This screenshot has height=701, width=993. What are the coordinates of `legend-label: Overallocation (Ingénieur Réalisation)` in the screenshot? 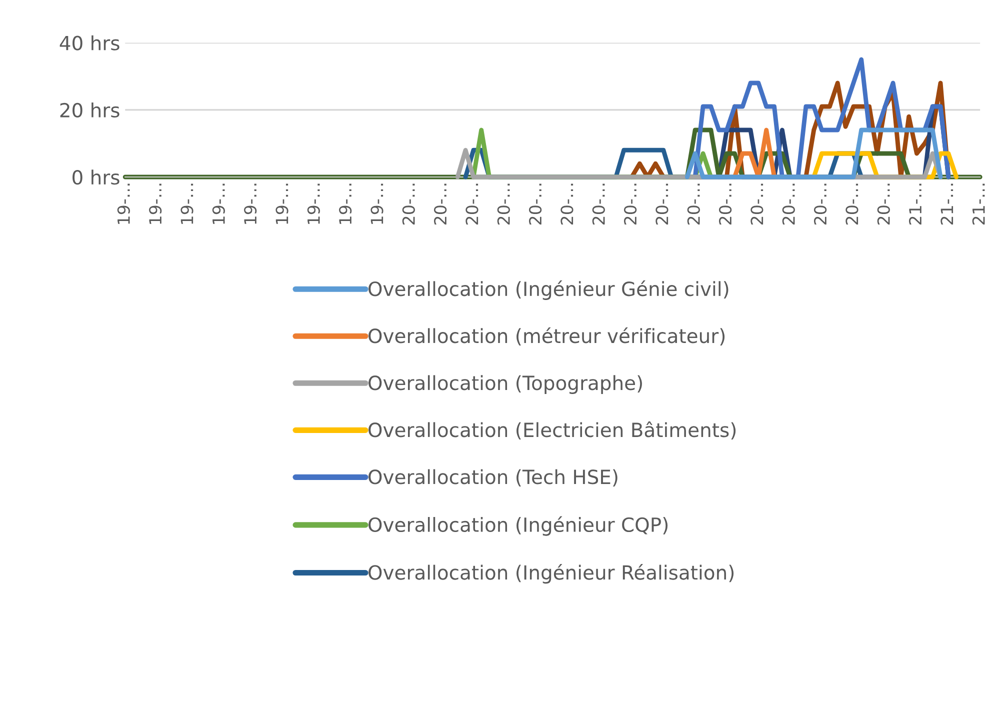 It's located at (551, 574).